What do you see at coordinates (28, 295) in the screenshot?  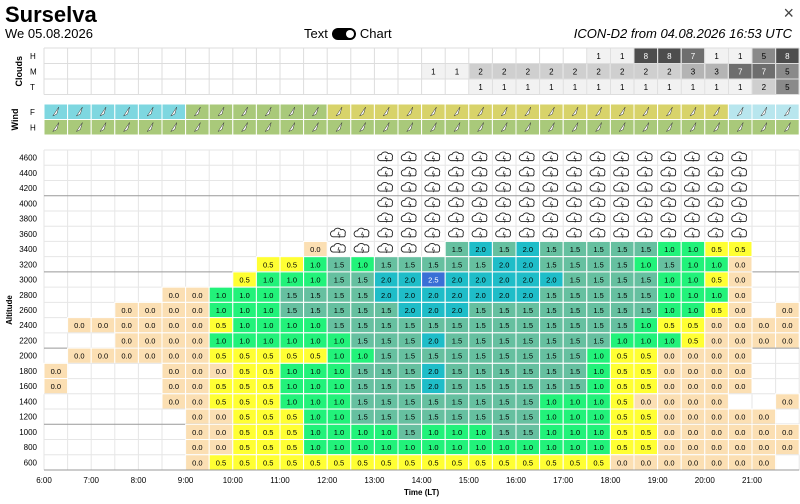 I see `y-tick-label: 2800` at bounding box center [28, 295].